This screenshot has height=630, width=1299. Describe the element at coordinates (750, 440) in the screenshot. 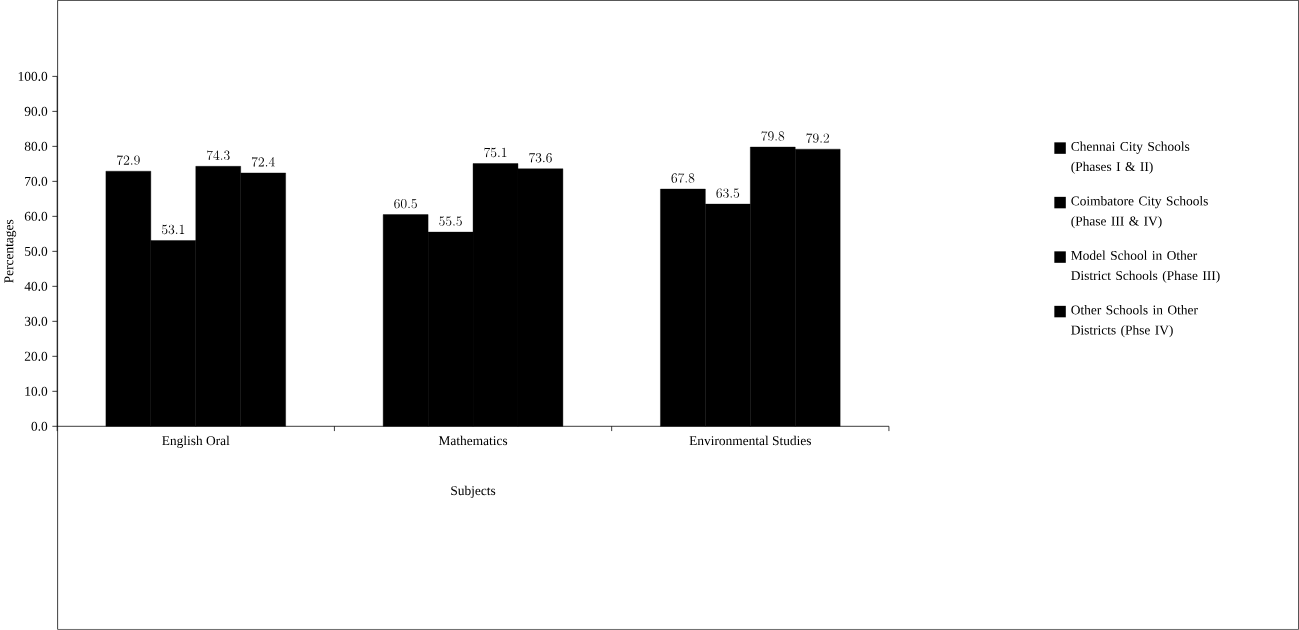

I see `x-tick-label: Environmental Studies` at that location.